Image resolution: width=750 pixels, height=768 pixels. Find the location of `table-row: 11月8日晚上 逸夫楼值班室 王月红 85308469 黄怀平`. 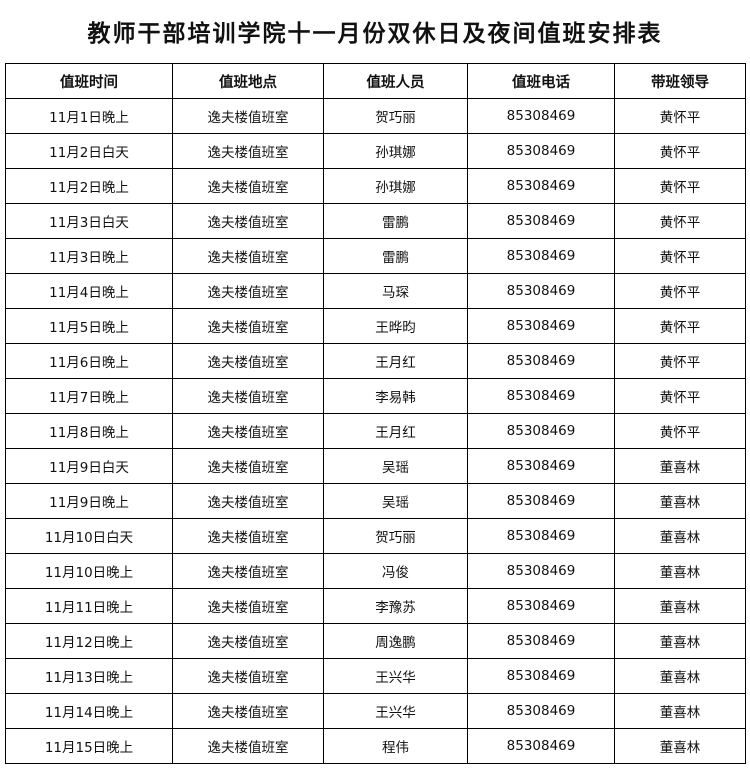

table-row: 11月8日晚上 逸夫楼值班室 王月红 85308469 黄怀平 is located at coordinates (375, 431).